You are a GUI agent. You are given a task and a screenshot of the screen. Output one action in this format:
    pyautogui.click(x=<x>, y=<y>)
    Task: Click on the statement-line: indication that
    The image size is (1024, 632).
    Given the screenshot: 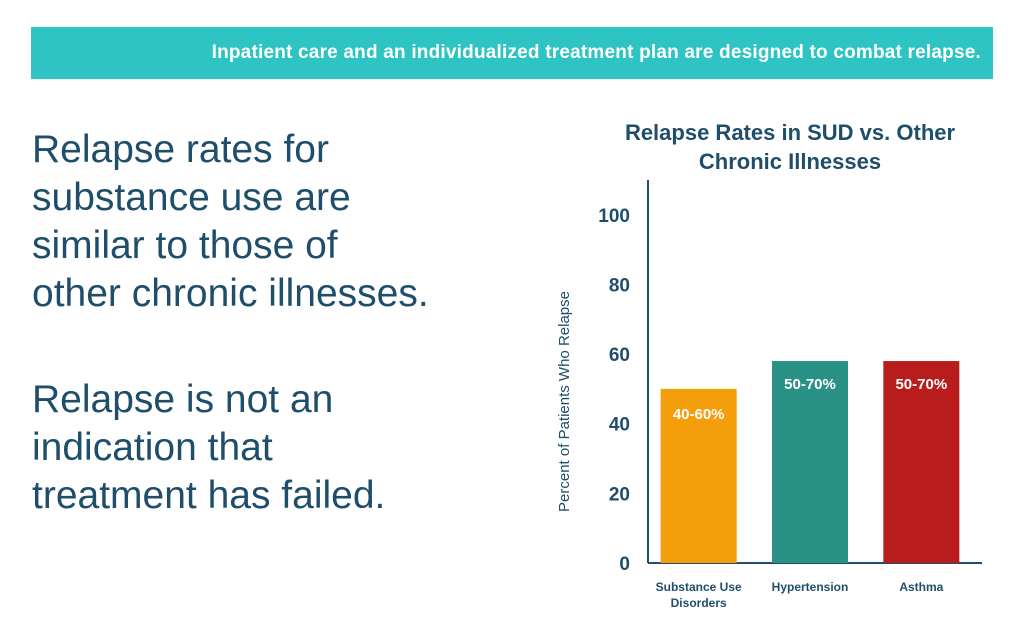 What is the action you would take?
    pyautogui.click(x=152, y=447)
    